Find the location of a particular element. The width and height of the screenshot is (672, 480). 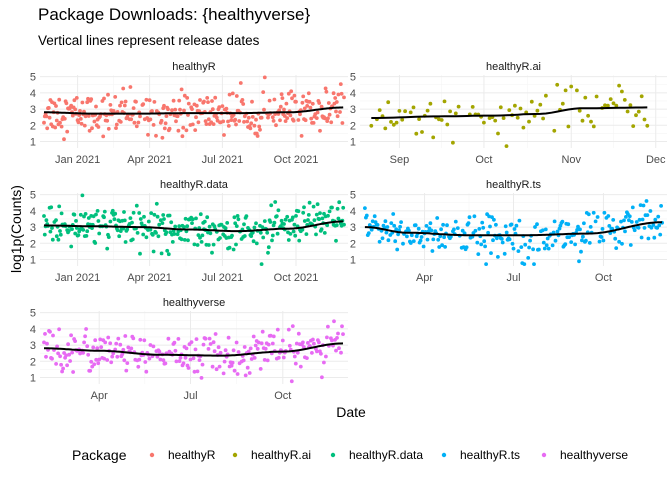

legend-key is located at coordinates (235, 455).